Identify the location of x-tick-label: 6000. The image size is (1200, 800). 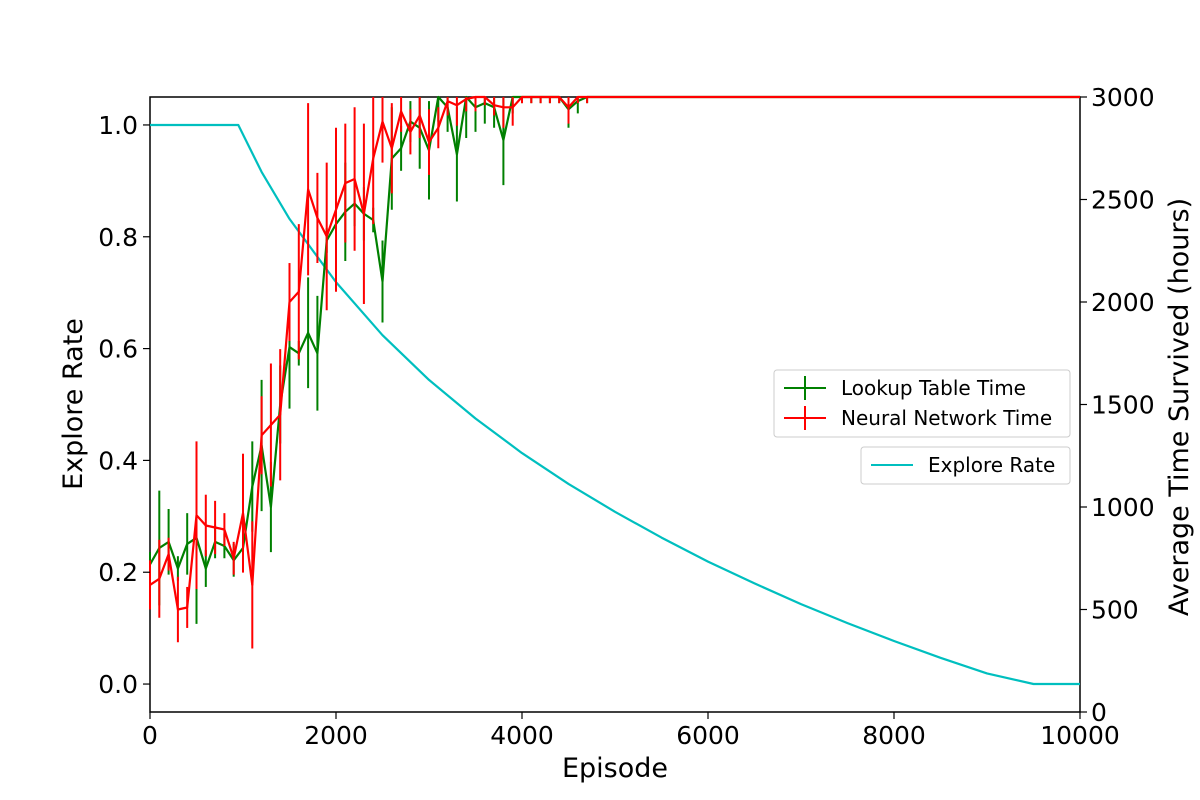
(708, 735).